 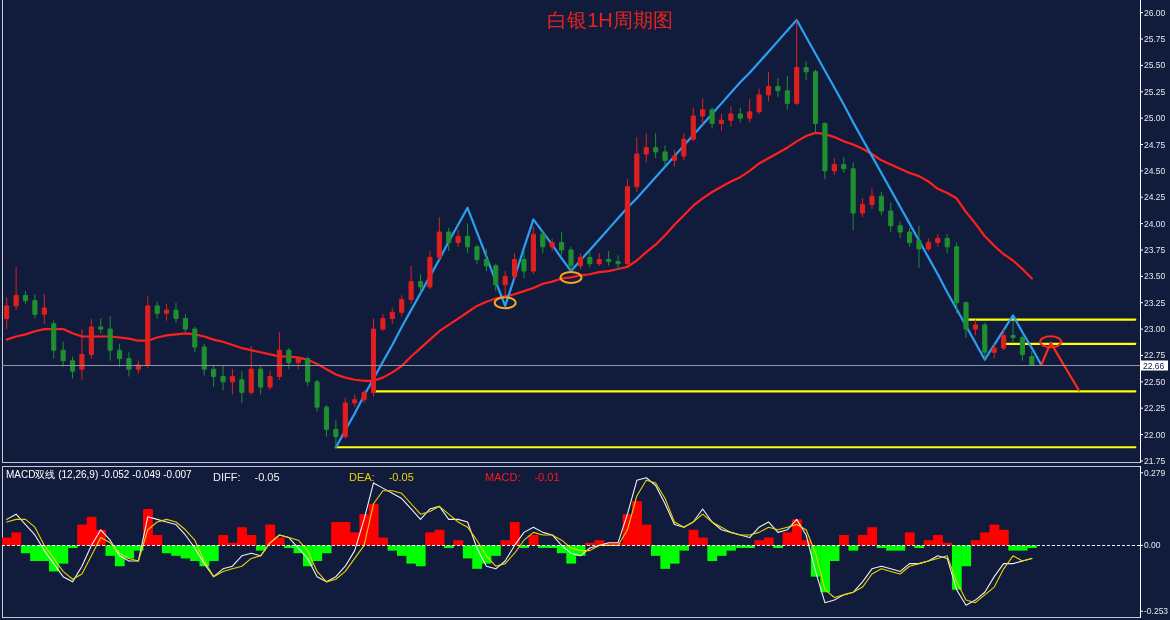 What do you see at coordinates (1155, 12) in the screenshot?
I see `y-tick-label: 26.00` at bounding box center [1155, 12].